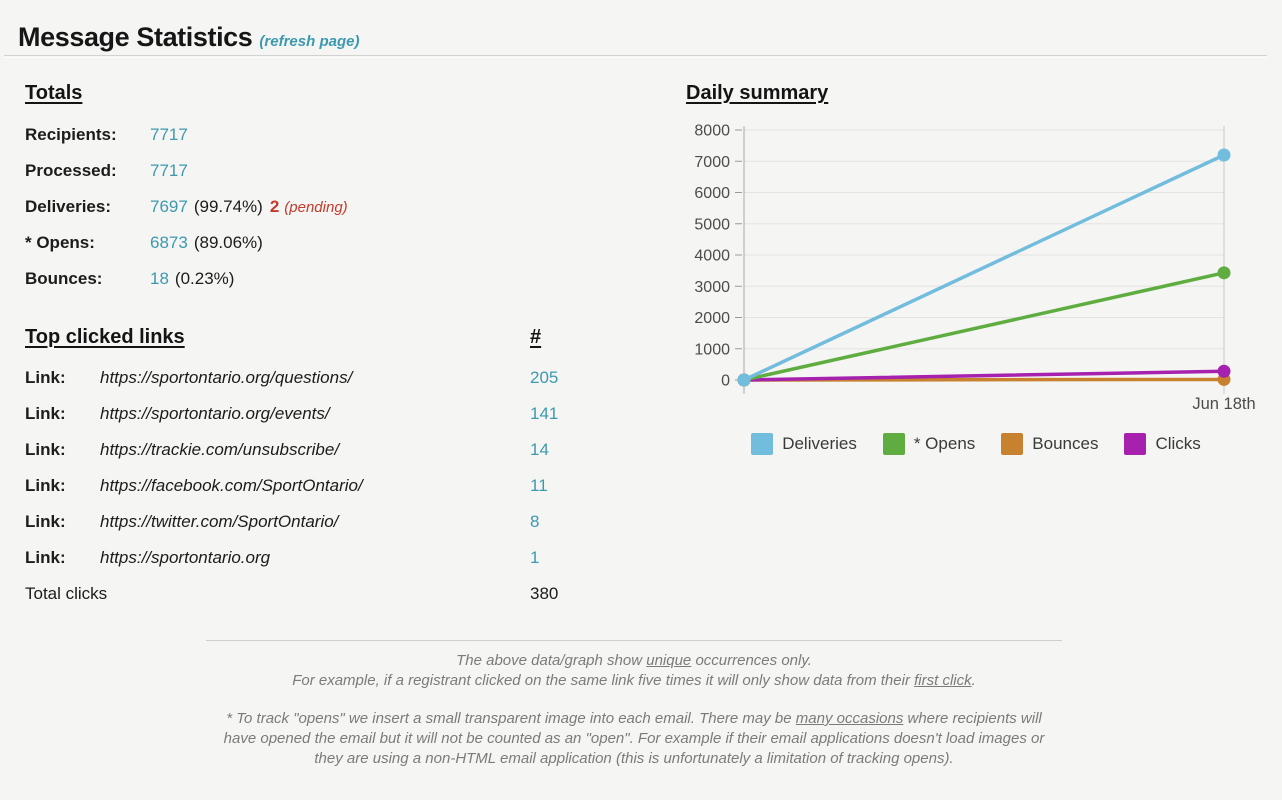 This screenshot has width=1282, height=800. I want to click on chart-point-clicks, so click(1224, 371).